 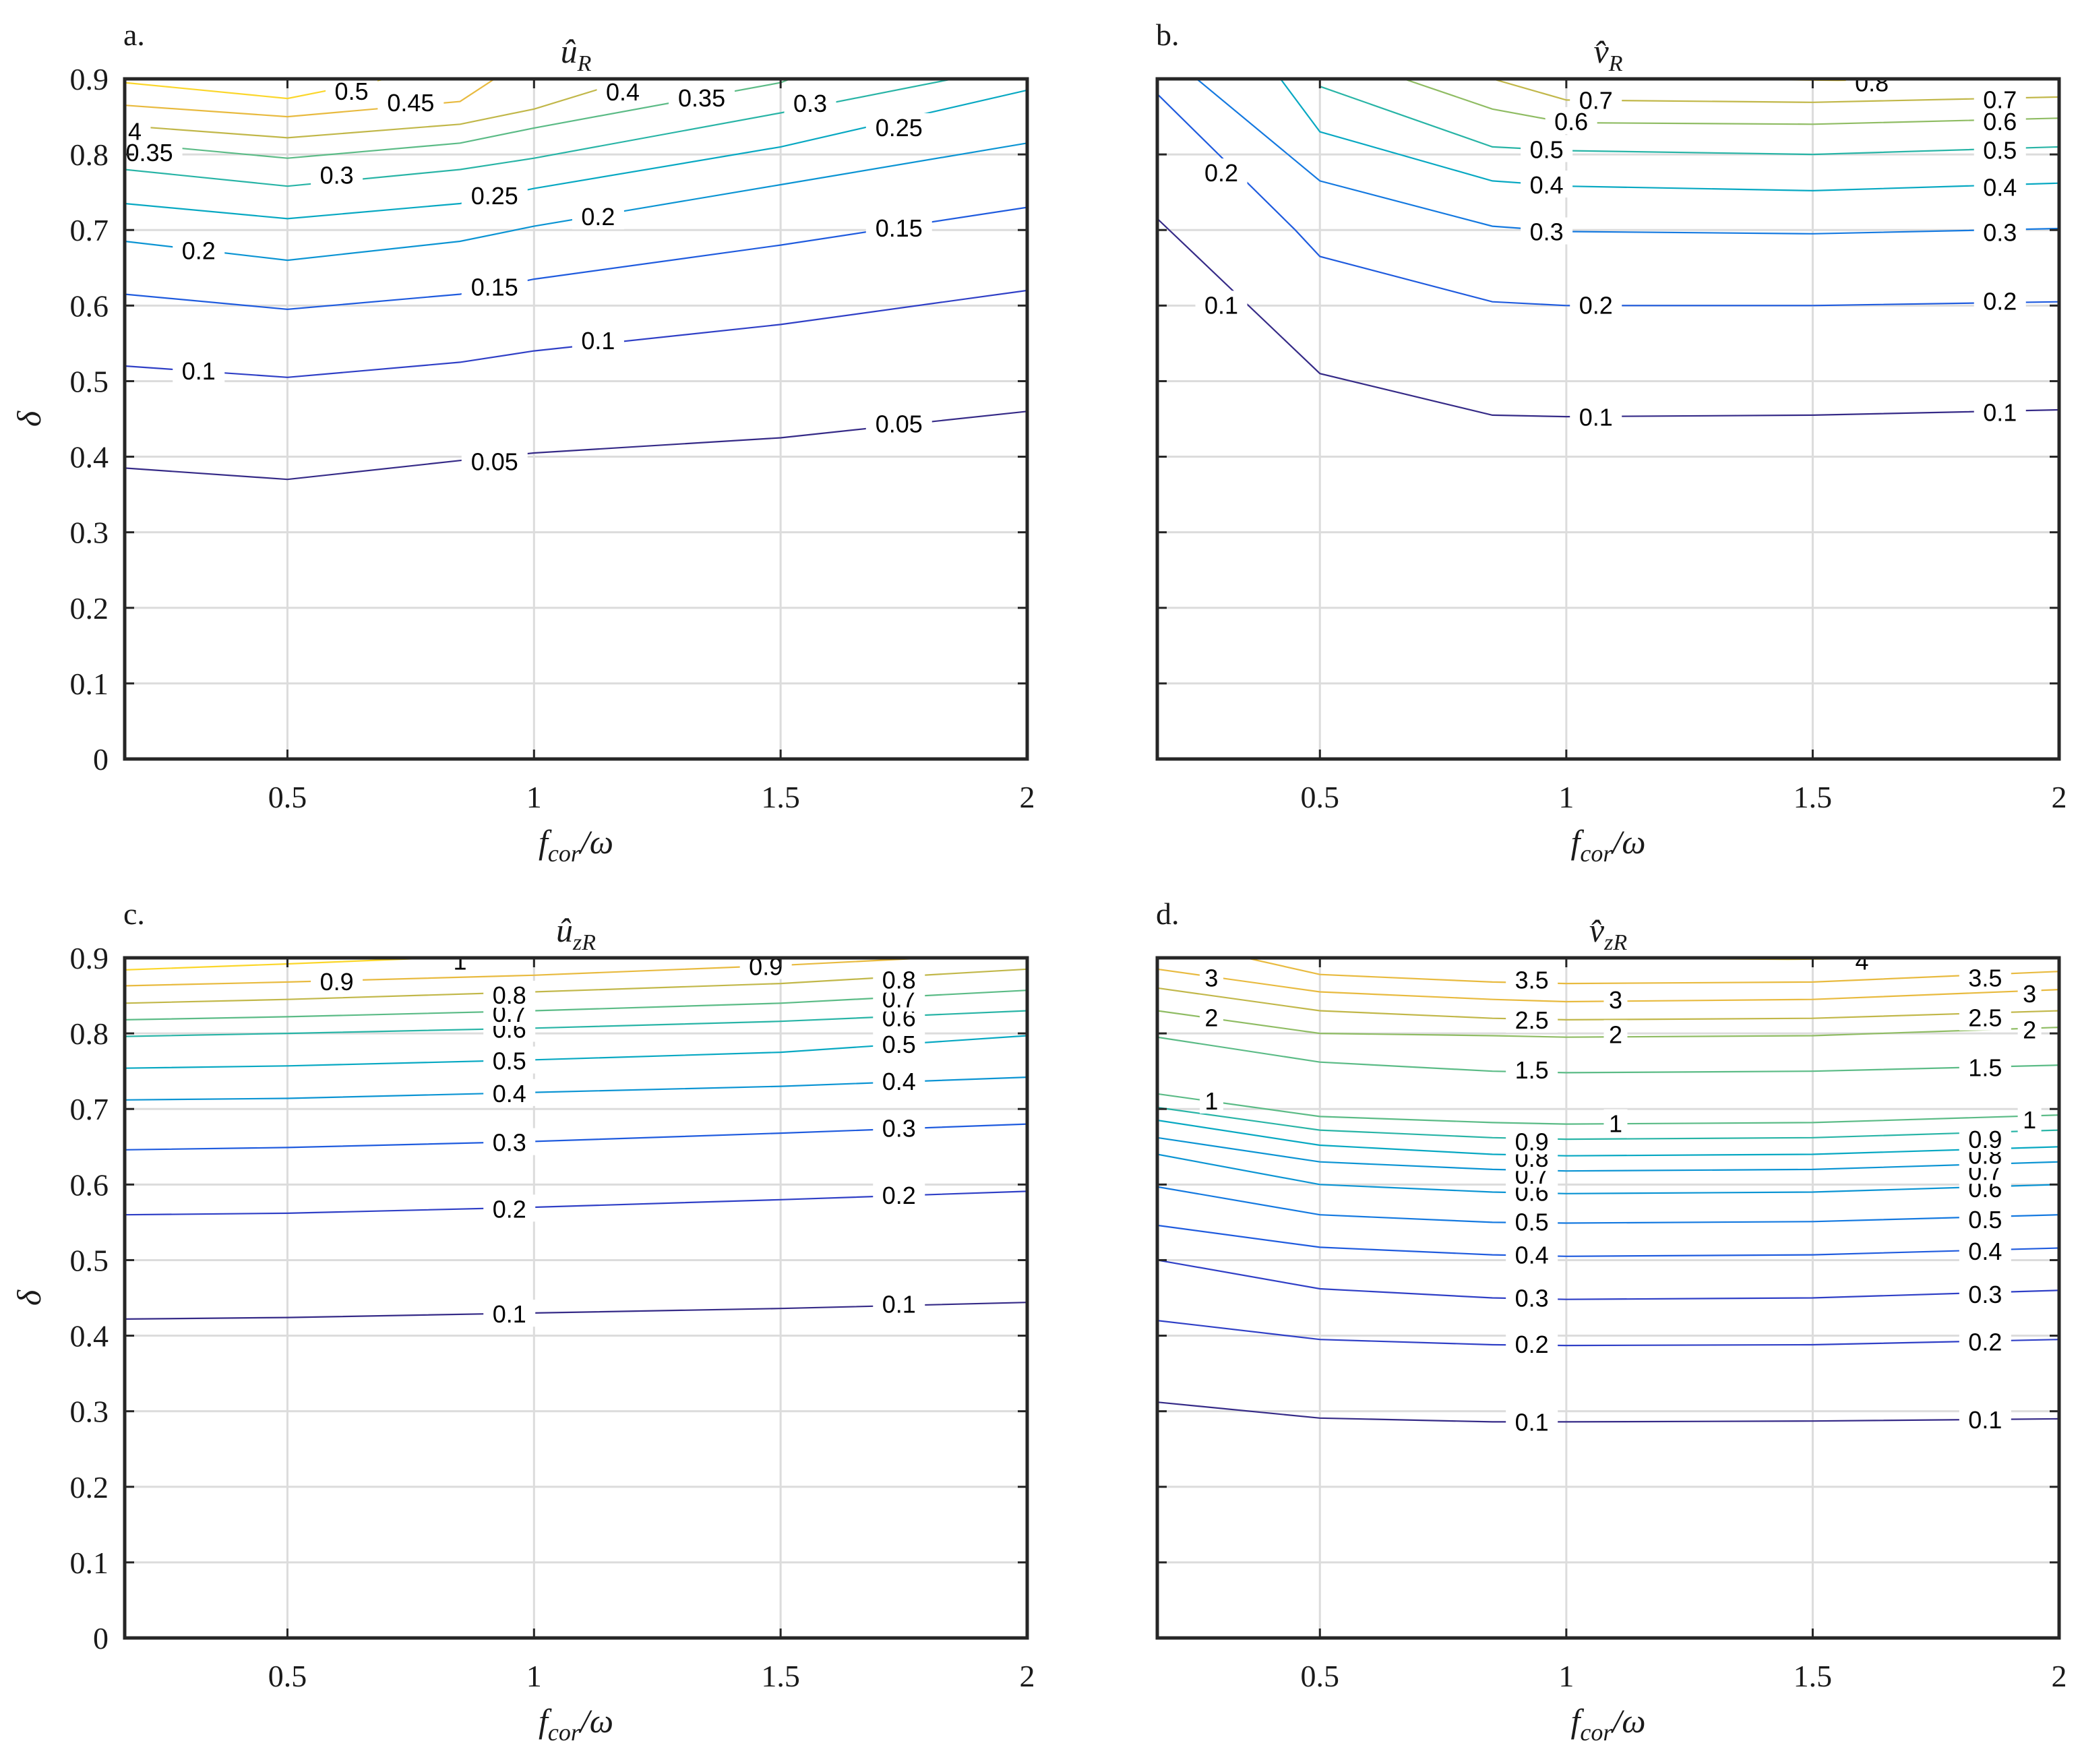 What do you see at coordinates (90, 1487) in the screenshot?
I see `y-tick-label: 0.2` at bounding box center [90, 1487].